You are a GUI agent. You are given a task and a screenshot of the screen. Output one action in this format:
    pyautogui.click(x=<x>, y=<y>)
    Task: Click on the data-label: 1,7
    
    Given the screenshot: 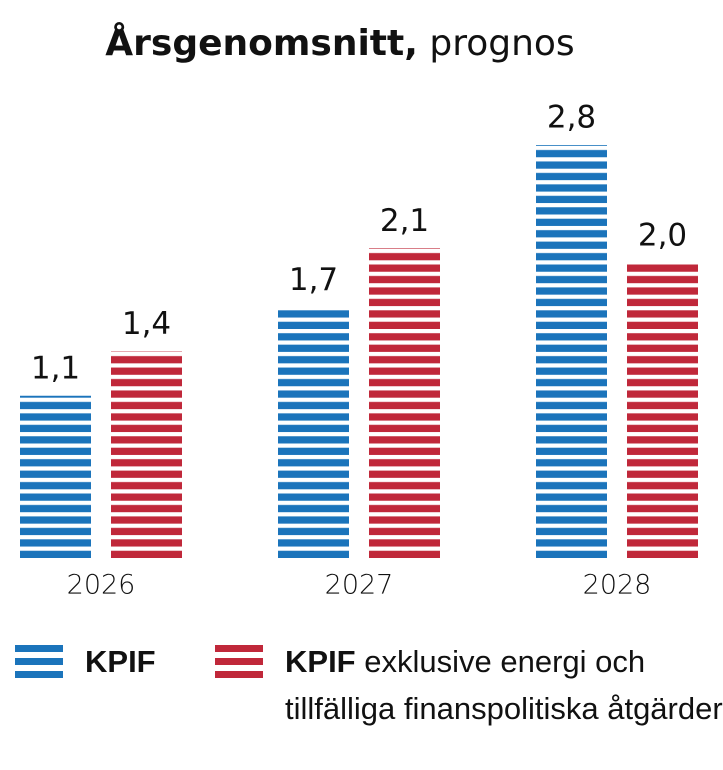 What is the action you would take?
    pyautogui.click(x=313, y=280)
    